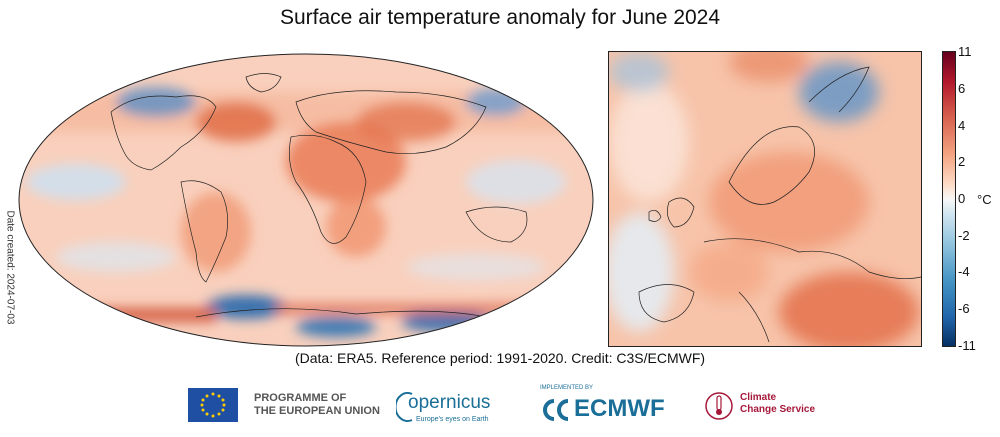 The height and width of the screenshot is (437, 1000). I want to click on colorbar-tick-neg6: -6, so click(964, 308).